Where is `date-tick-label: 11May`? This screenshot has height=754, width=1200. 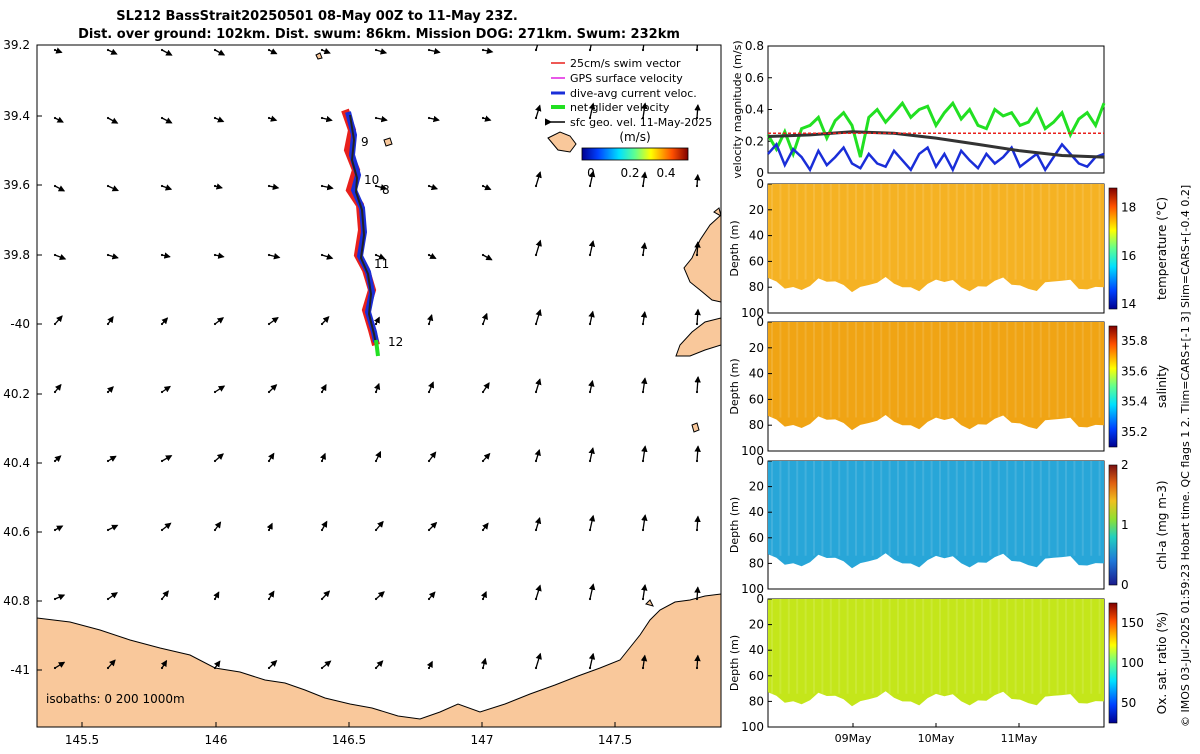 date-tick-label: 11May is located at coordinates (1019, 738).